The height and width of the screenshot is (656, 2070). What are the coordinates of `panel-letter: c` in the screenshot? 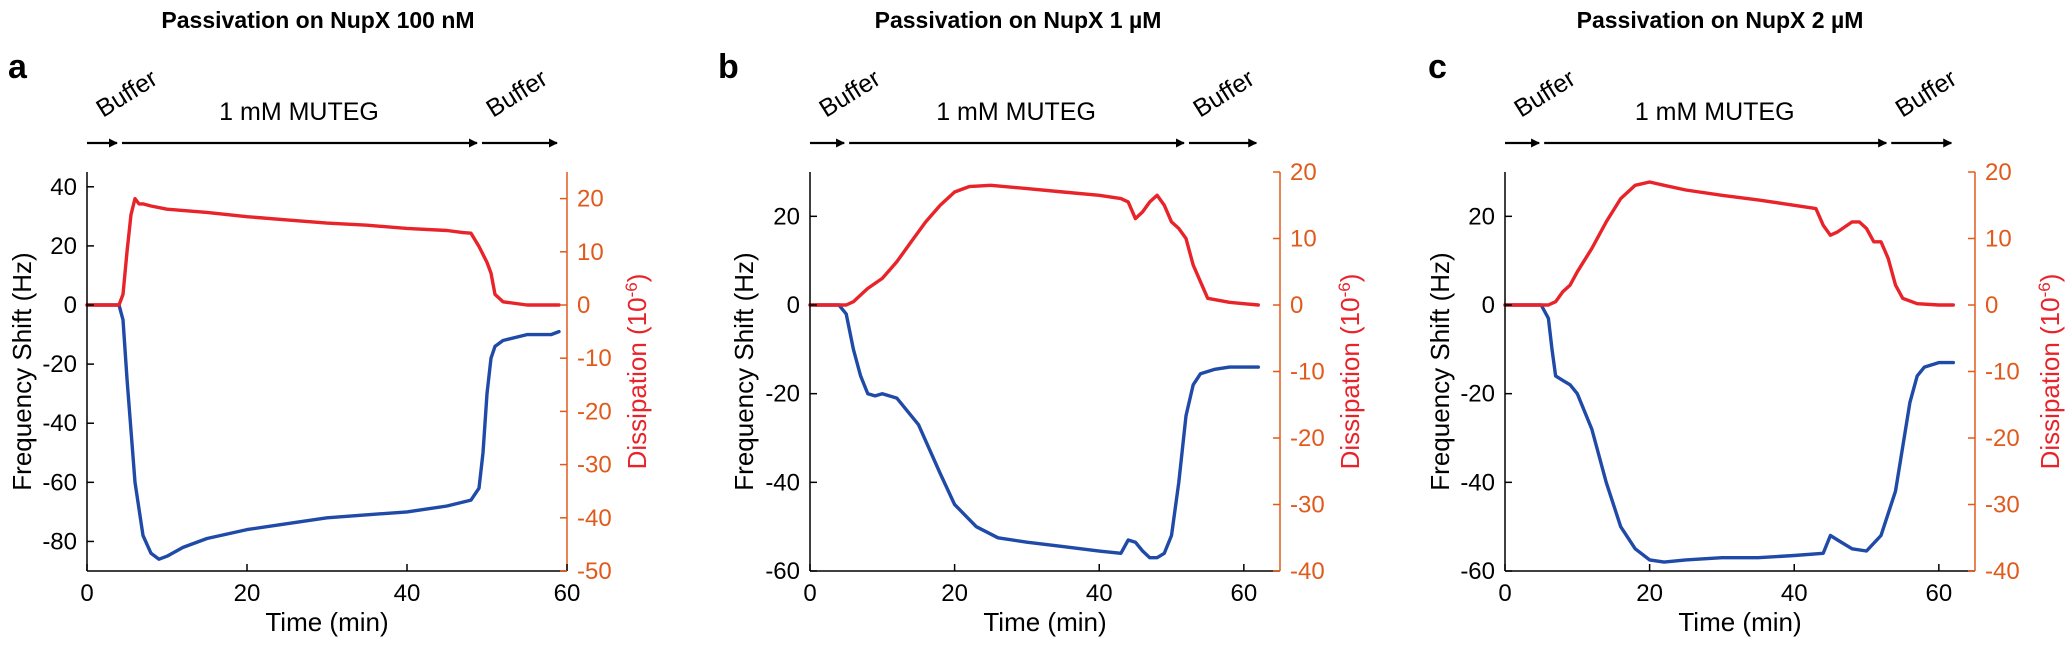 It's located at (1437, 67).